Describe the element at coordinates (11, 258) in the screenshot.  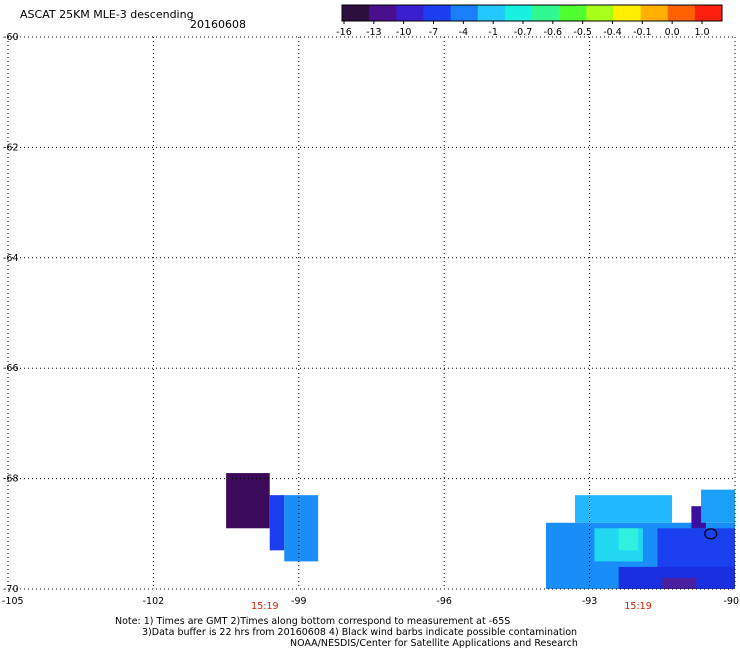
I see `y-tick-label: -64` at that location.